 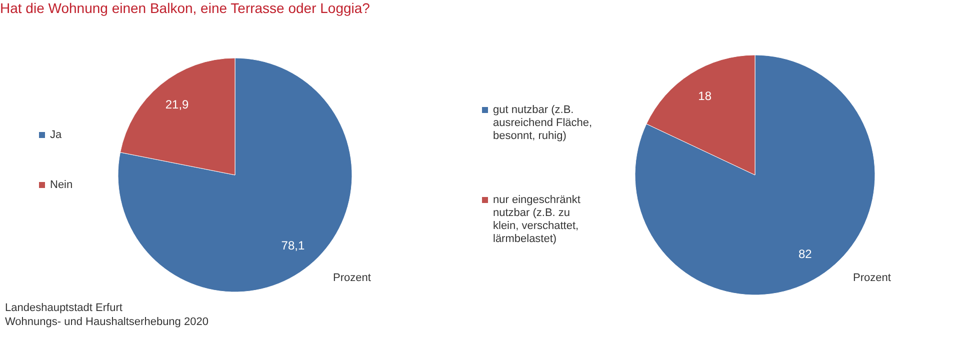 I want to click on data-label: 82, so click(x=805, y=254).